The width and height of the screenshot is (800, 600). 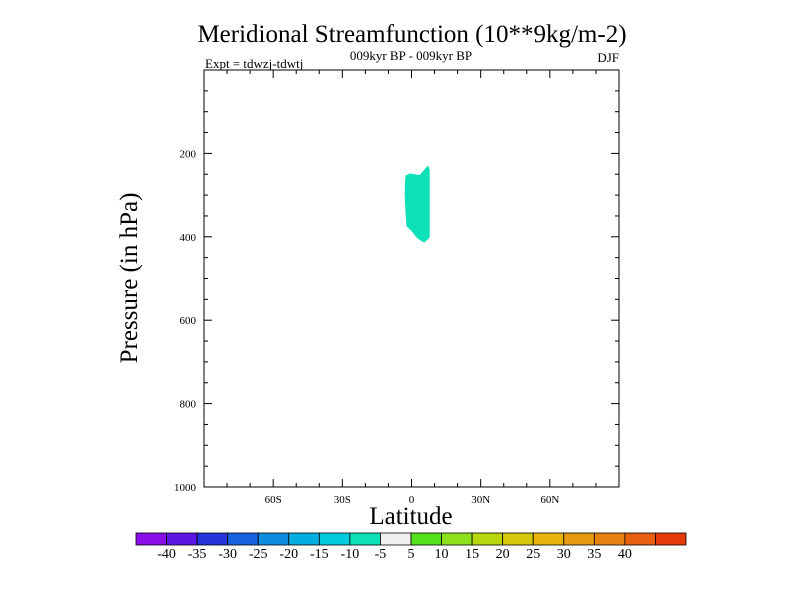 What do you see at coordinates (188, 238) in the screenshot?
I see `y-tick-label: 400` at bounding box center [188, 238].